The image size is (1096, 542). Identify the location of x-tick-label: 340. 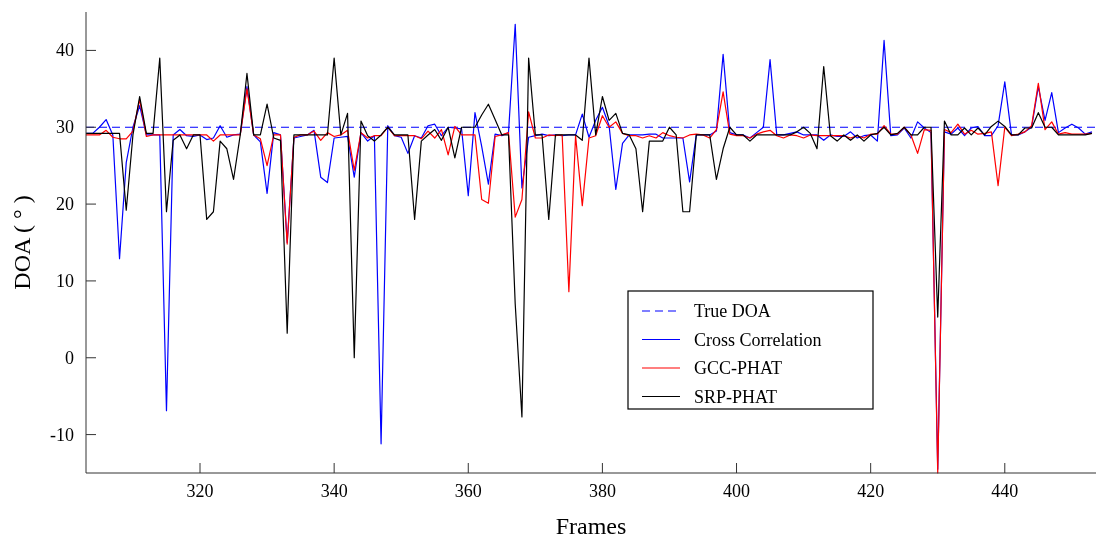
(334, 491).